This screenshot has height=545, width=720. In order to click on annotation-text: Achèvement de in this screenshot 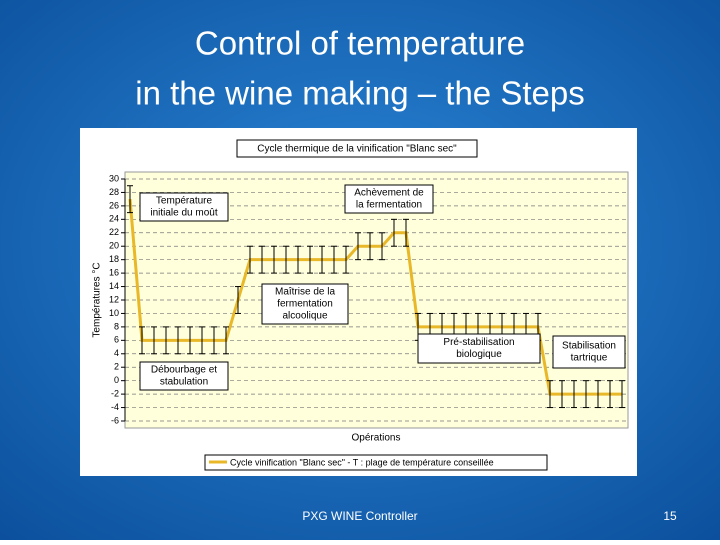, I will do `click(389, 193)`.